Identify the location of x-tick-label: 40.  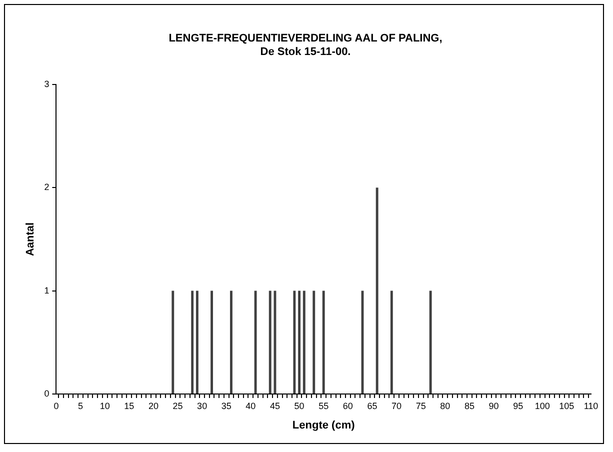
(251, 405).